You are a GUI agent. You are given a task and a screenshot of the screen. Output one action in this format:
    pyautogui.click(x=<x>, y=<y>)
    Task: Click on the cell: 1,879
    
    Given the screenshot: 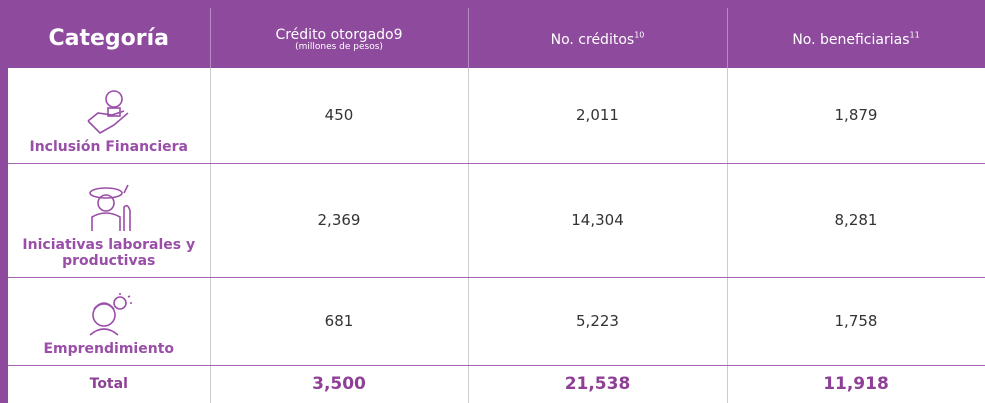 What is the action you would take?
    pyautogui.click(x=856, y=116)
    